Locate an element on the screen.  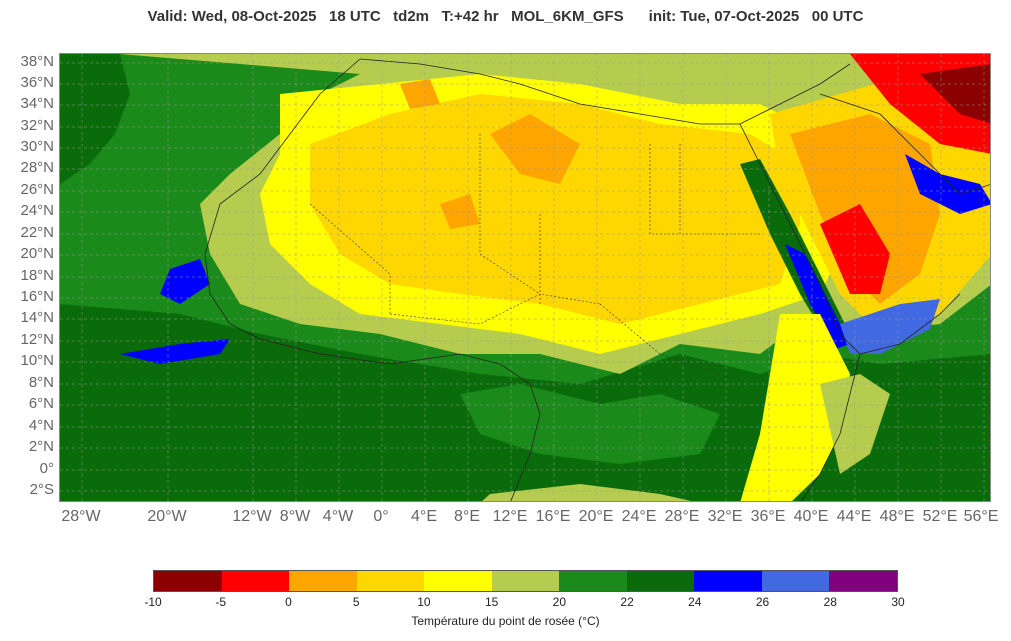
lat-label: 6°N is located at coordinates (41, 403).